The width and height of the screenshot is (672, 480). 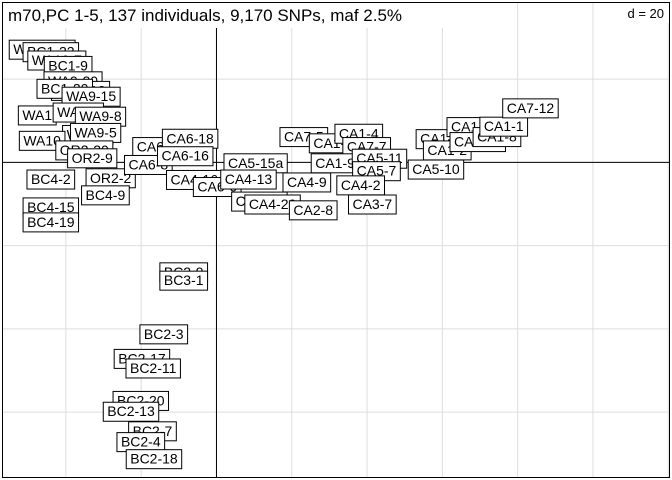 What do you see at coordinates (645, 13) in the screenshot?
I see `scale-label: d = 20` at bounding box center [645, 13].